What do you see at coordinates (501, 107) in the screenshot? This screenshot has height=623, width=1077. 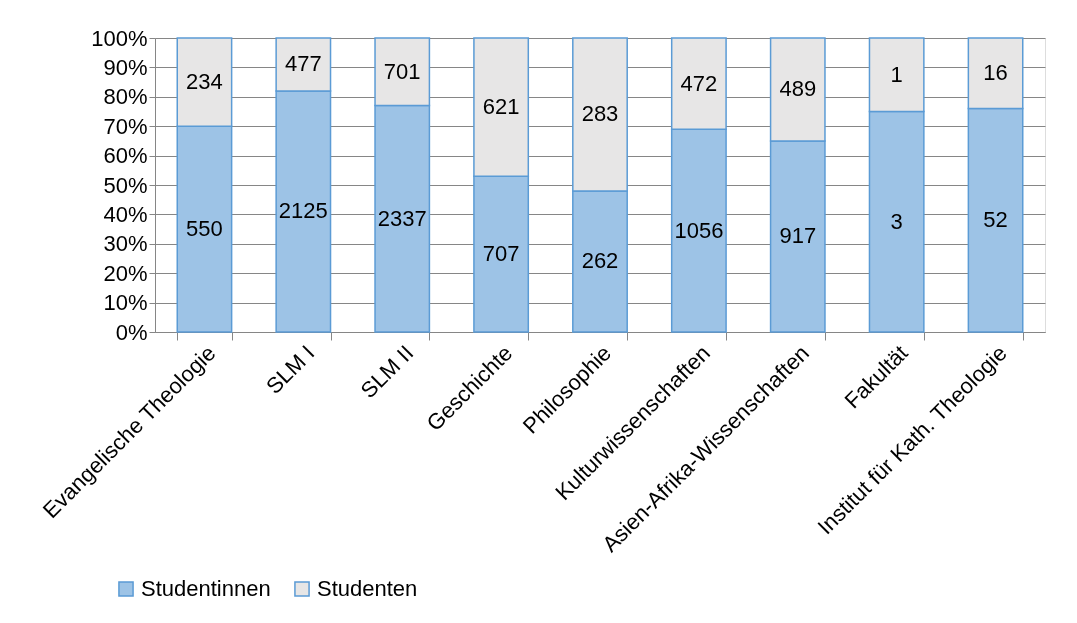 I see `annotation: 621` at bounding box center [501, 107].